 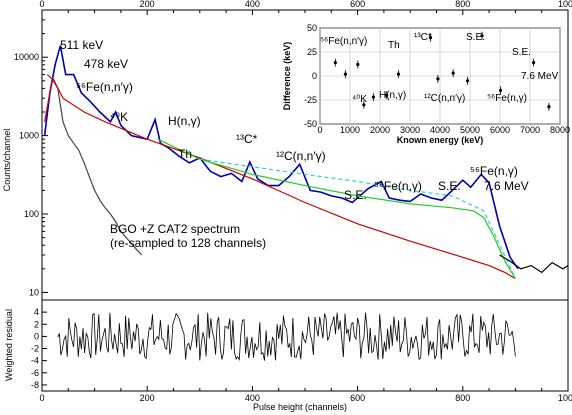 I want to click on annotation-h-n-gamma: H(n,γ), so click(x=184, y=121).